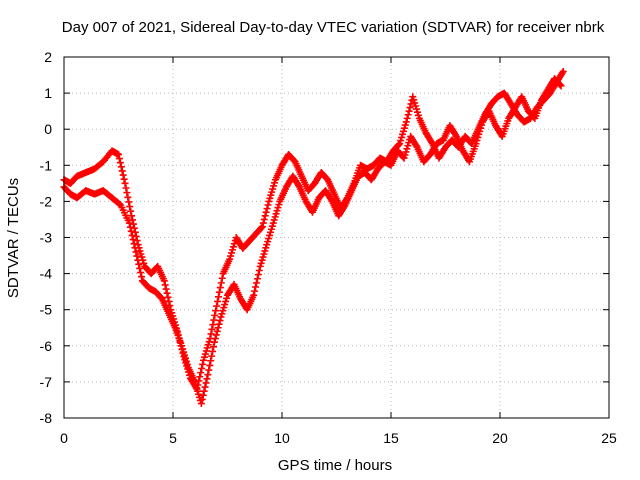 Image resolution: width=640 pixels, height=480 pixels. Describe the element at coordinates (46, 346) in the screenshot. I see `y-tick-label: -6` at that location.